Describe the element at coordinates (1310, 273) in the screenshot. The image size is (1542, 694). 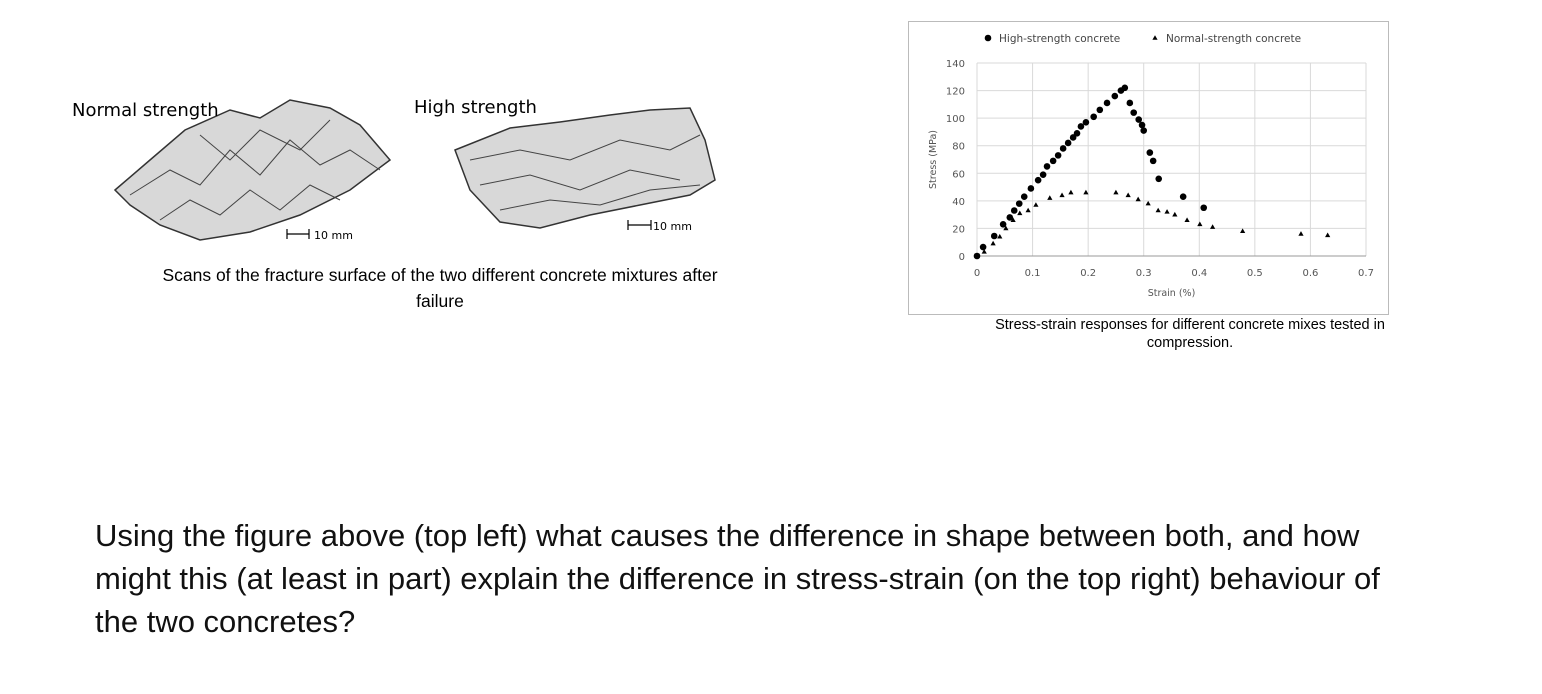
I see `x-tick-label: 0.6` at that location.